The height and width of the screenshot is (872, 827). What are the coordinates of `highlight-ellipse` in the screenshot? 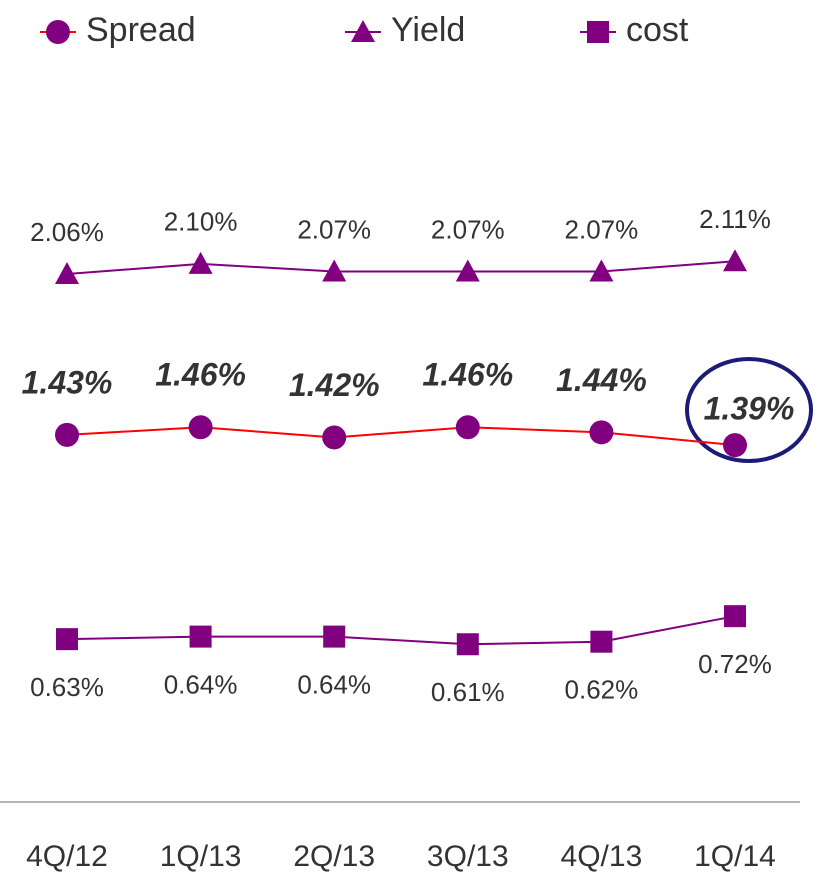 It's located at (749, 410).